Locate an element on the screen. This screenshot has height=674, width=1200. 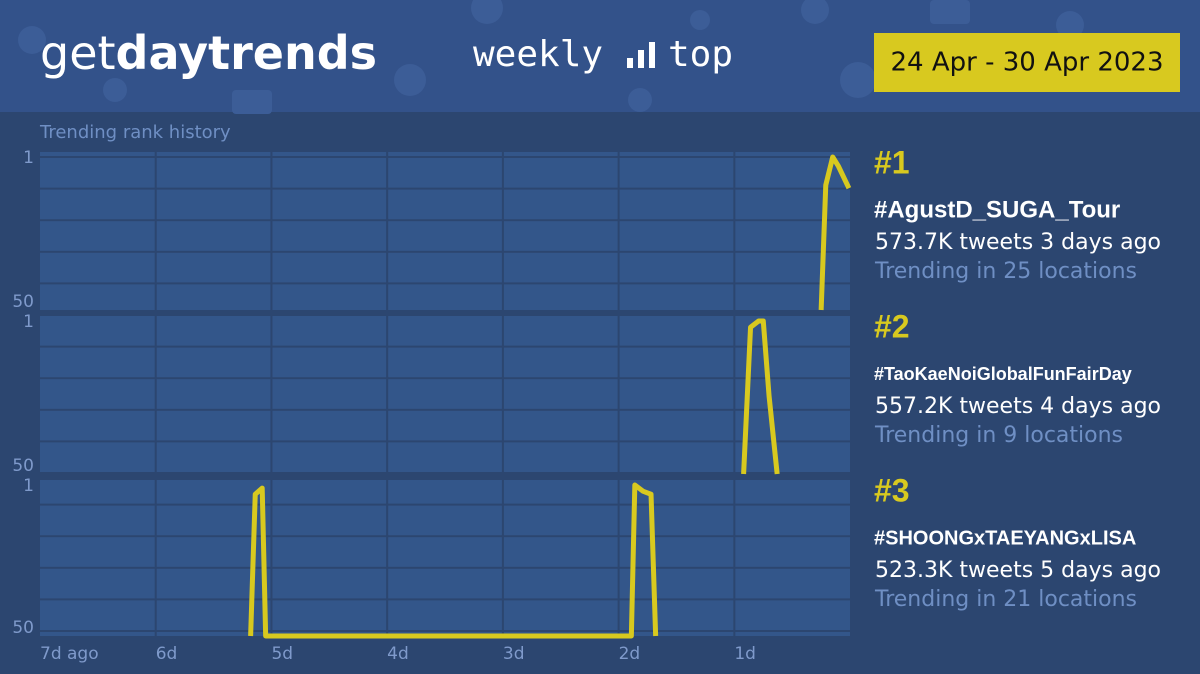
x-tick-label: 1d is located at coordinates (745, 654).